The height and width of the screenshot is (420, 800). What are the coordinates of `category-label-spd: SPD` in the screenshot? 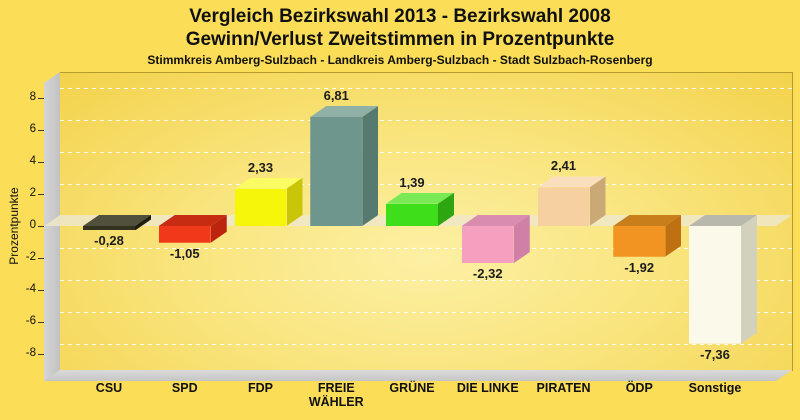 It's located at (184, 388).